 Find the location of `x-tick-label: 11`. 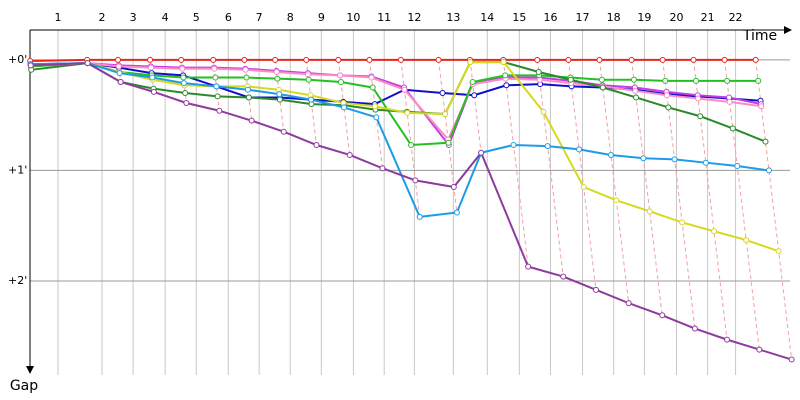

x-tick-label: 11 is located at coordinates (384, 17).